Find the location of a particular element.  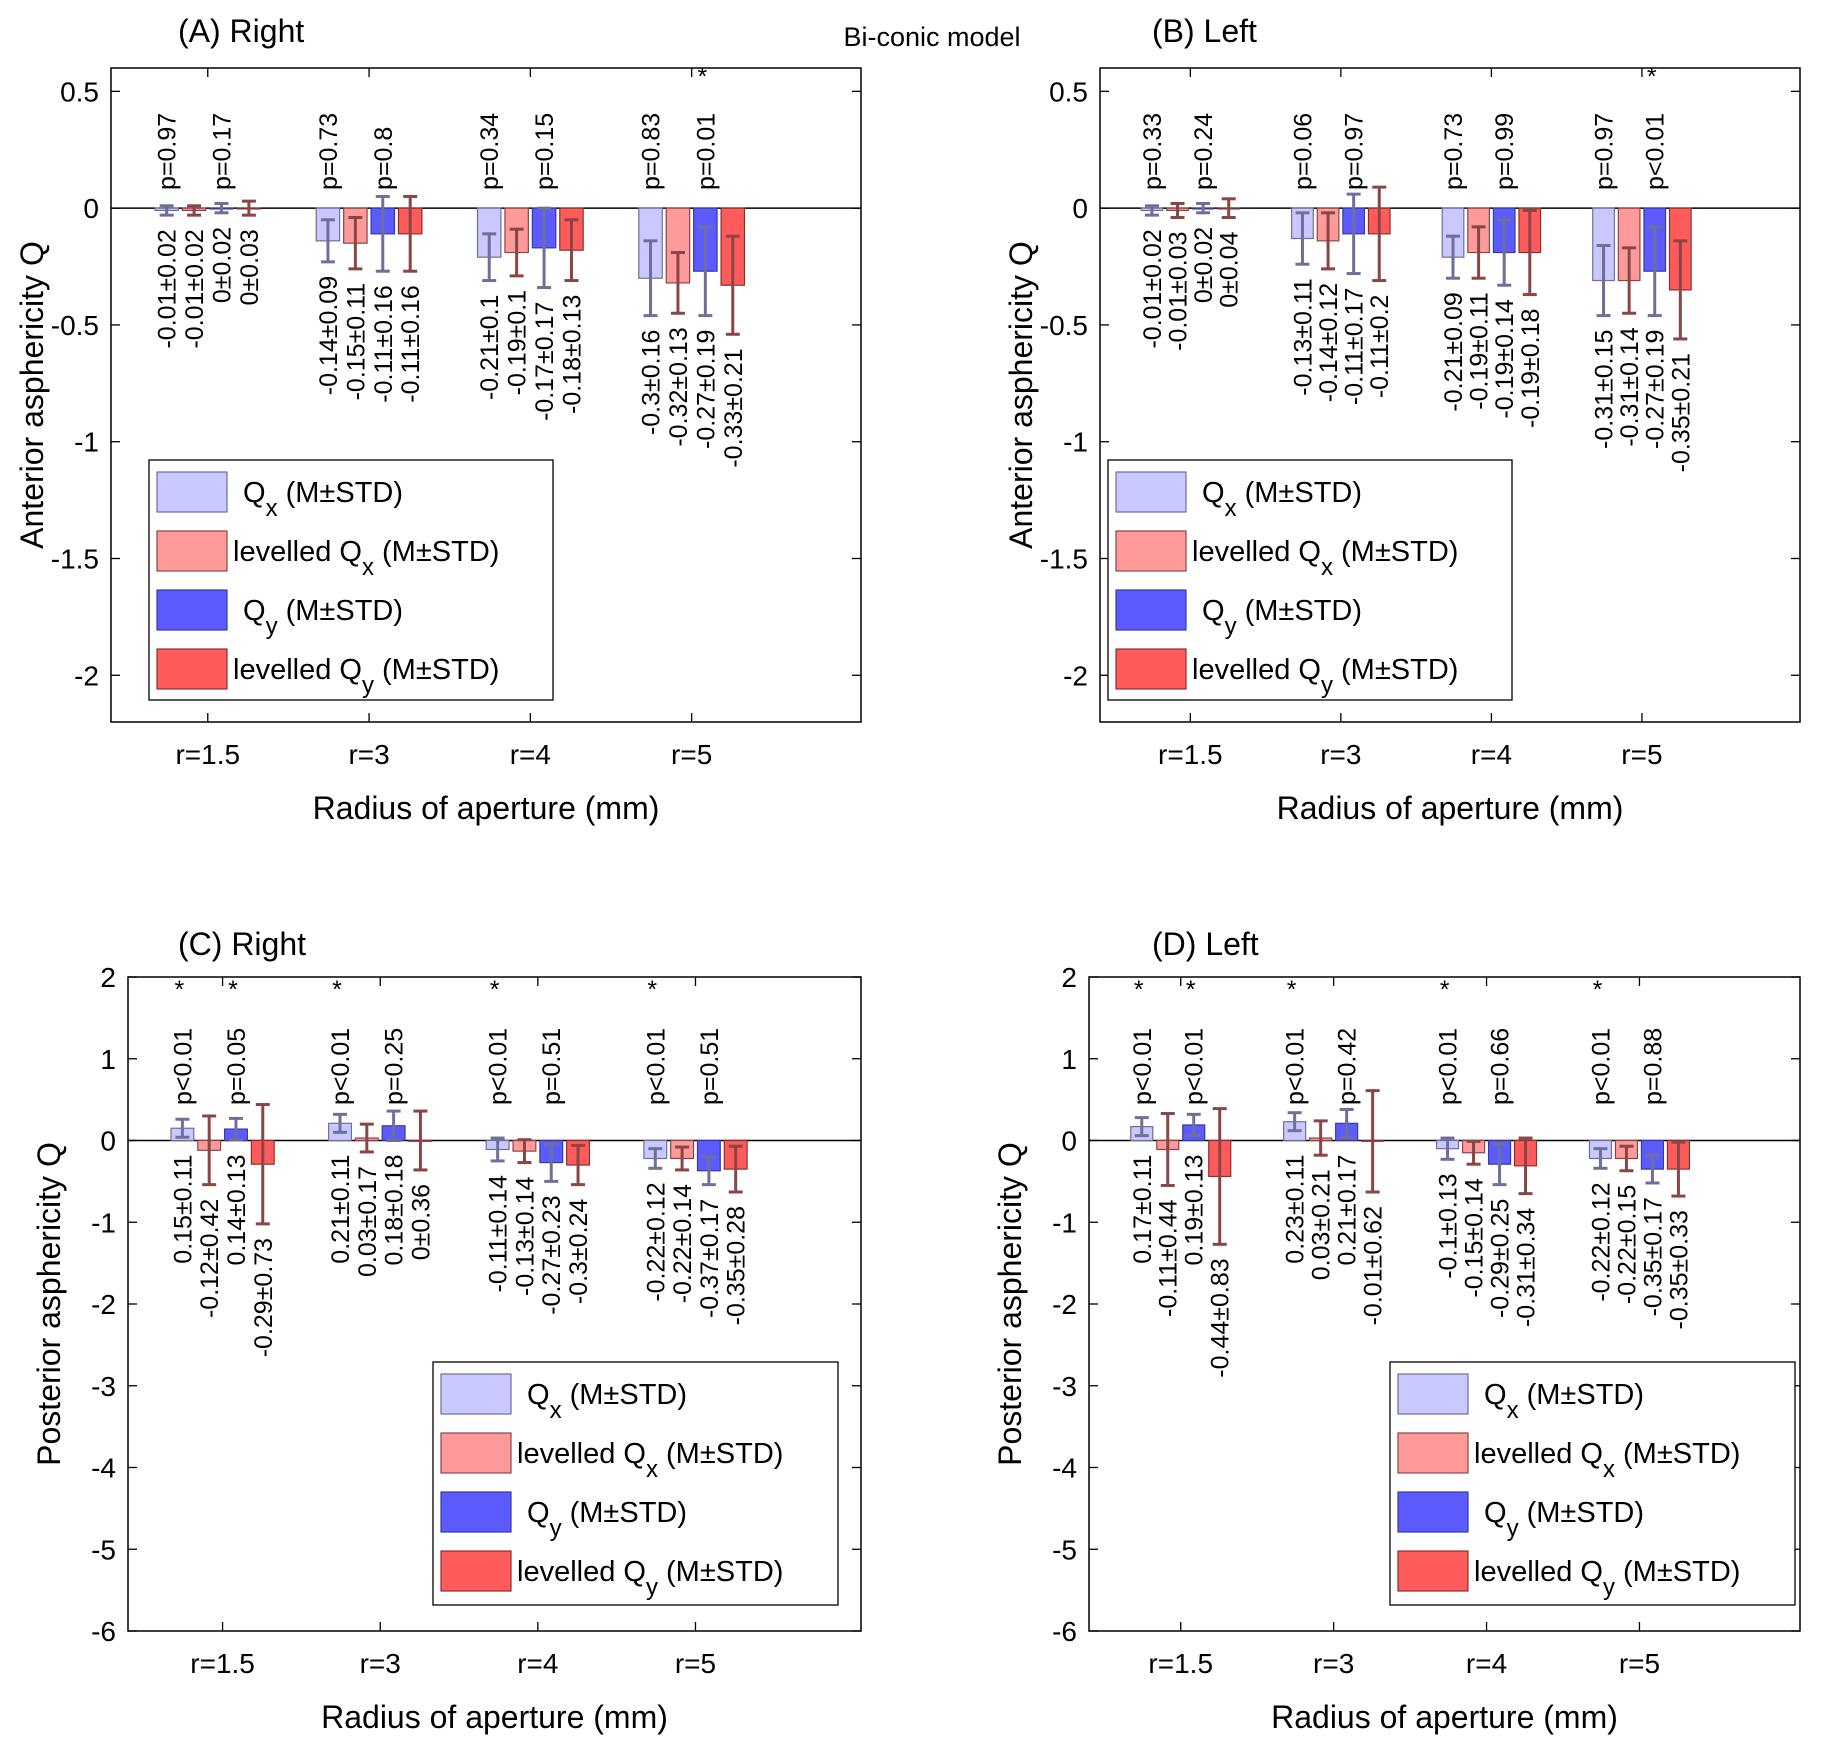

bar-value-label: 0±0.02 is located at coordinates (1204, 265).